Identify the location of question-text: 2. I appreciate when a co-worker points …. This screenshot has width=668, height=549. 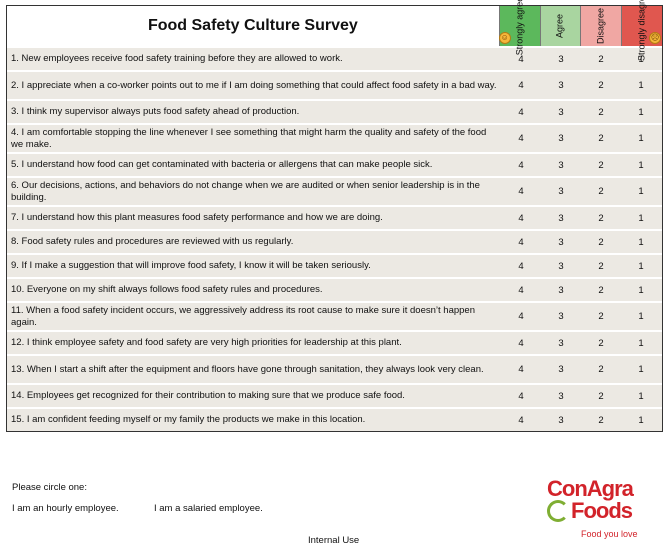
(254, 85).